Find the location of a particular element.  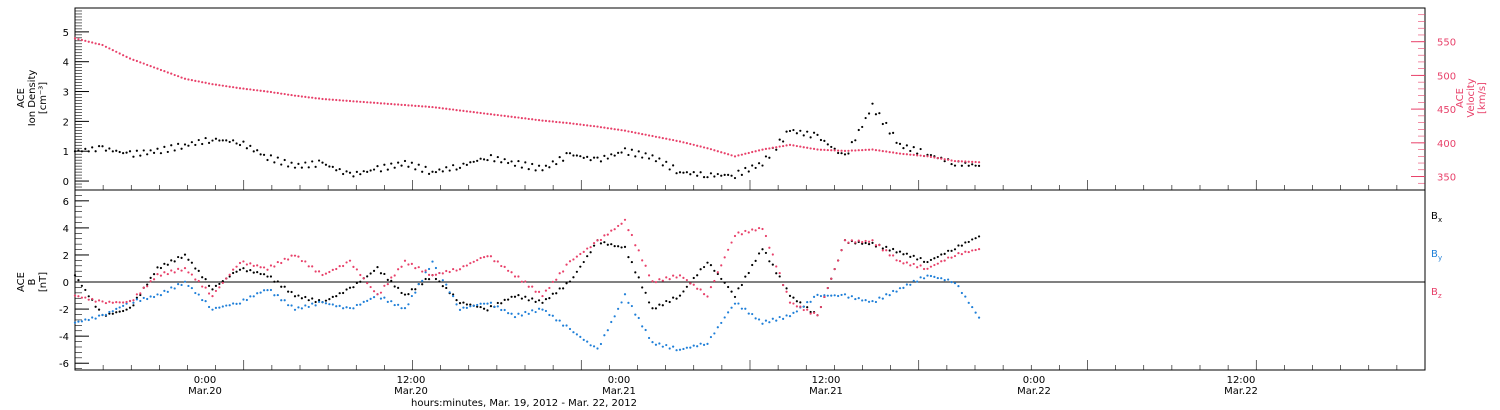

x-tick-time: 12:00 is located at coordinates (826, 380).